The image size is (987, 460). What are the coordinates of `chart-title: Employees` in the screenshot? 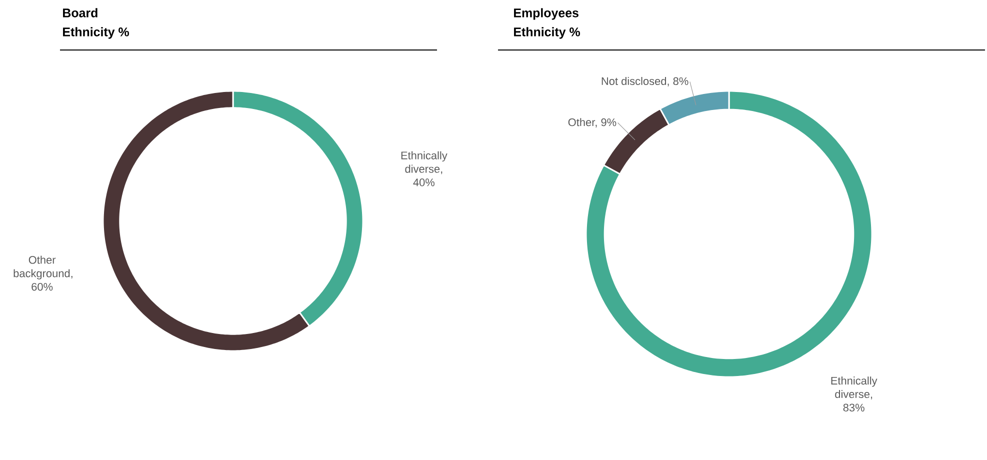 It's located at (546, 14).